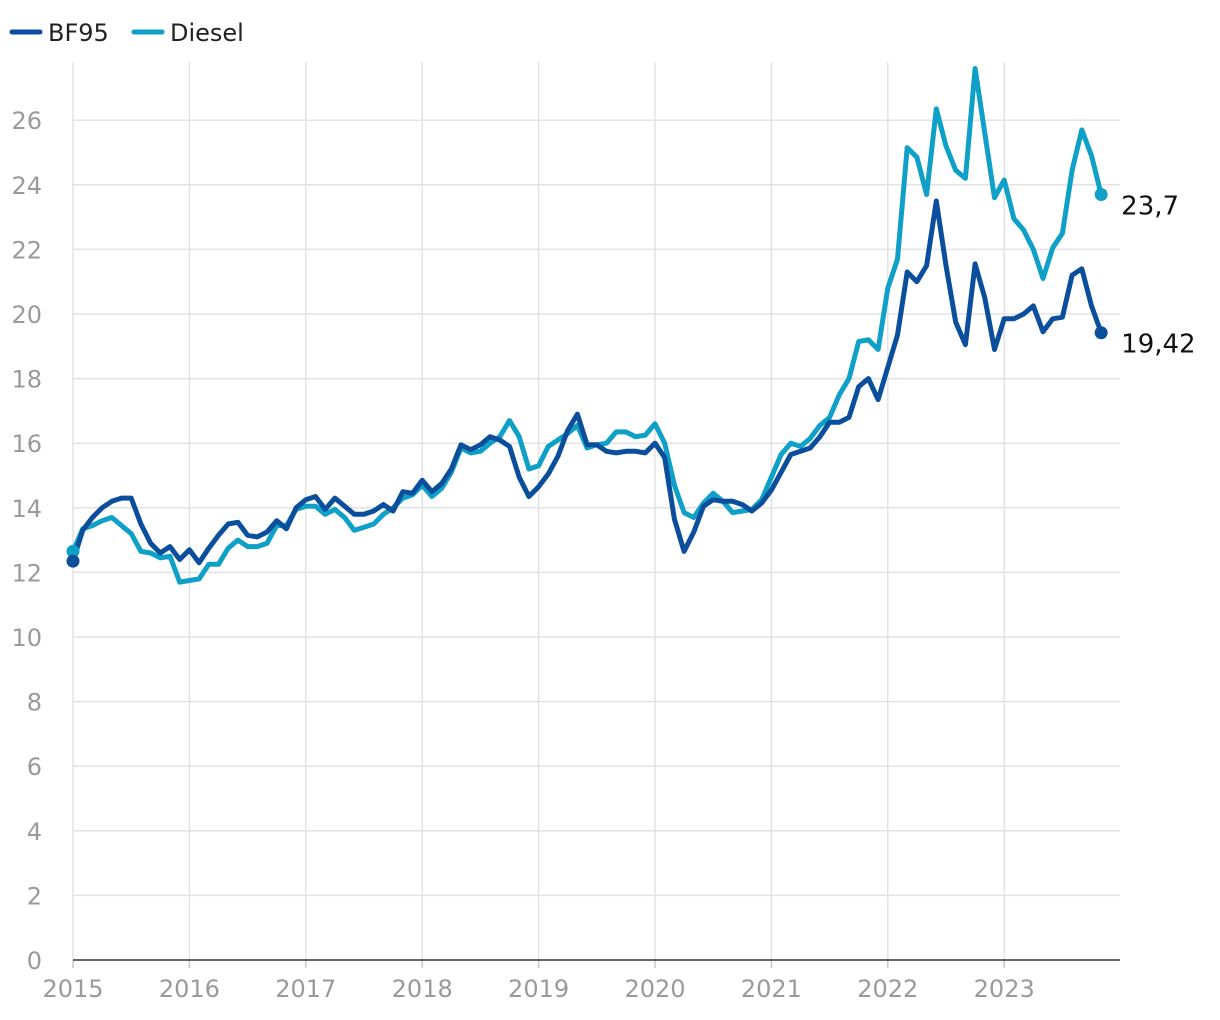 This screenshot has width=1220, height=1020. I want to click on end-label-diesel: 23,7, so click(1150, 206).